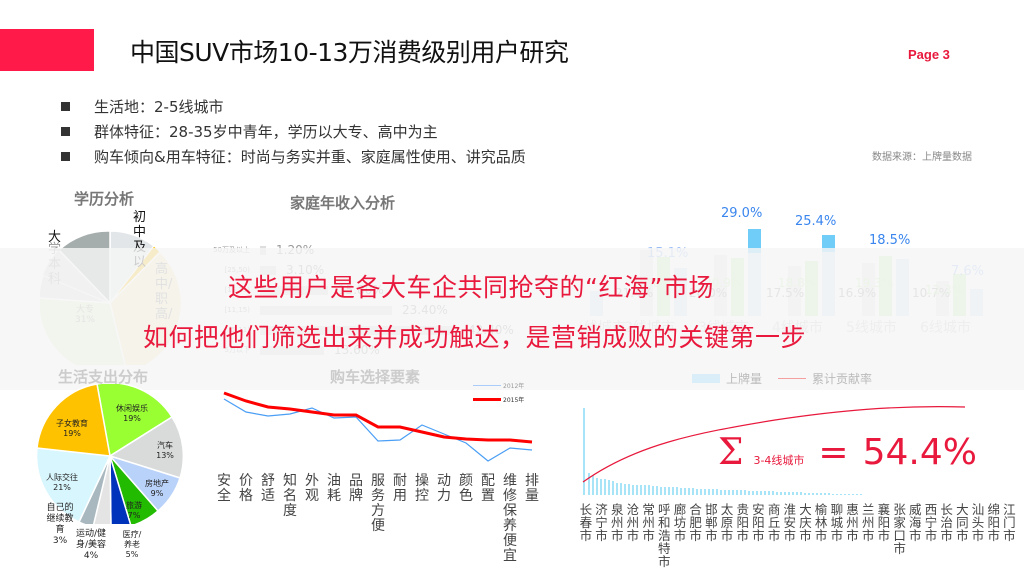 This screenshot has width=1024, height=576. What do you see at coordinates (978, 522) in the screenshot?
I see `city-label: 汕头市` at bounding box center [978, 522].